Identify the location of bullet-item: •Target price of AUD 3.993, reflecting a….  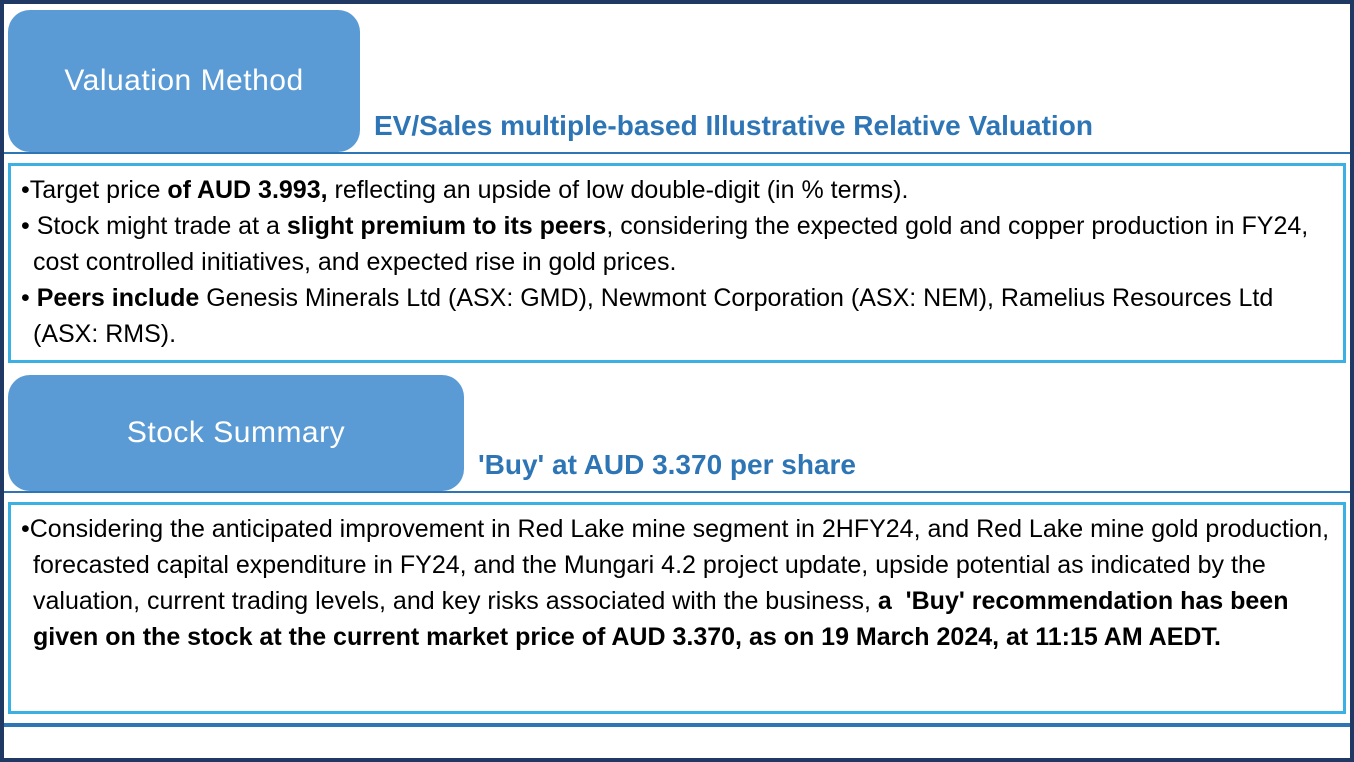
(465, 190).